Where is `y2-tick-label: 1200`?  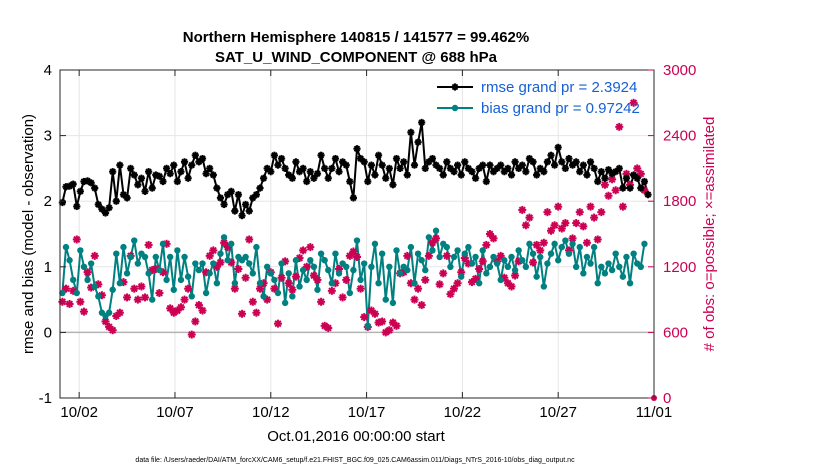 y2-tick-label: 1200 is located at coordinates (679, 267).